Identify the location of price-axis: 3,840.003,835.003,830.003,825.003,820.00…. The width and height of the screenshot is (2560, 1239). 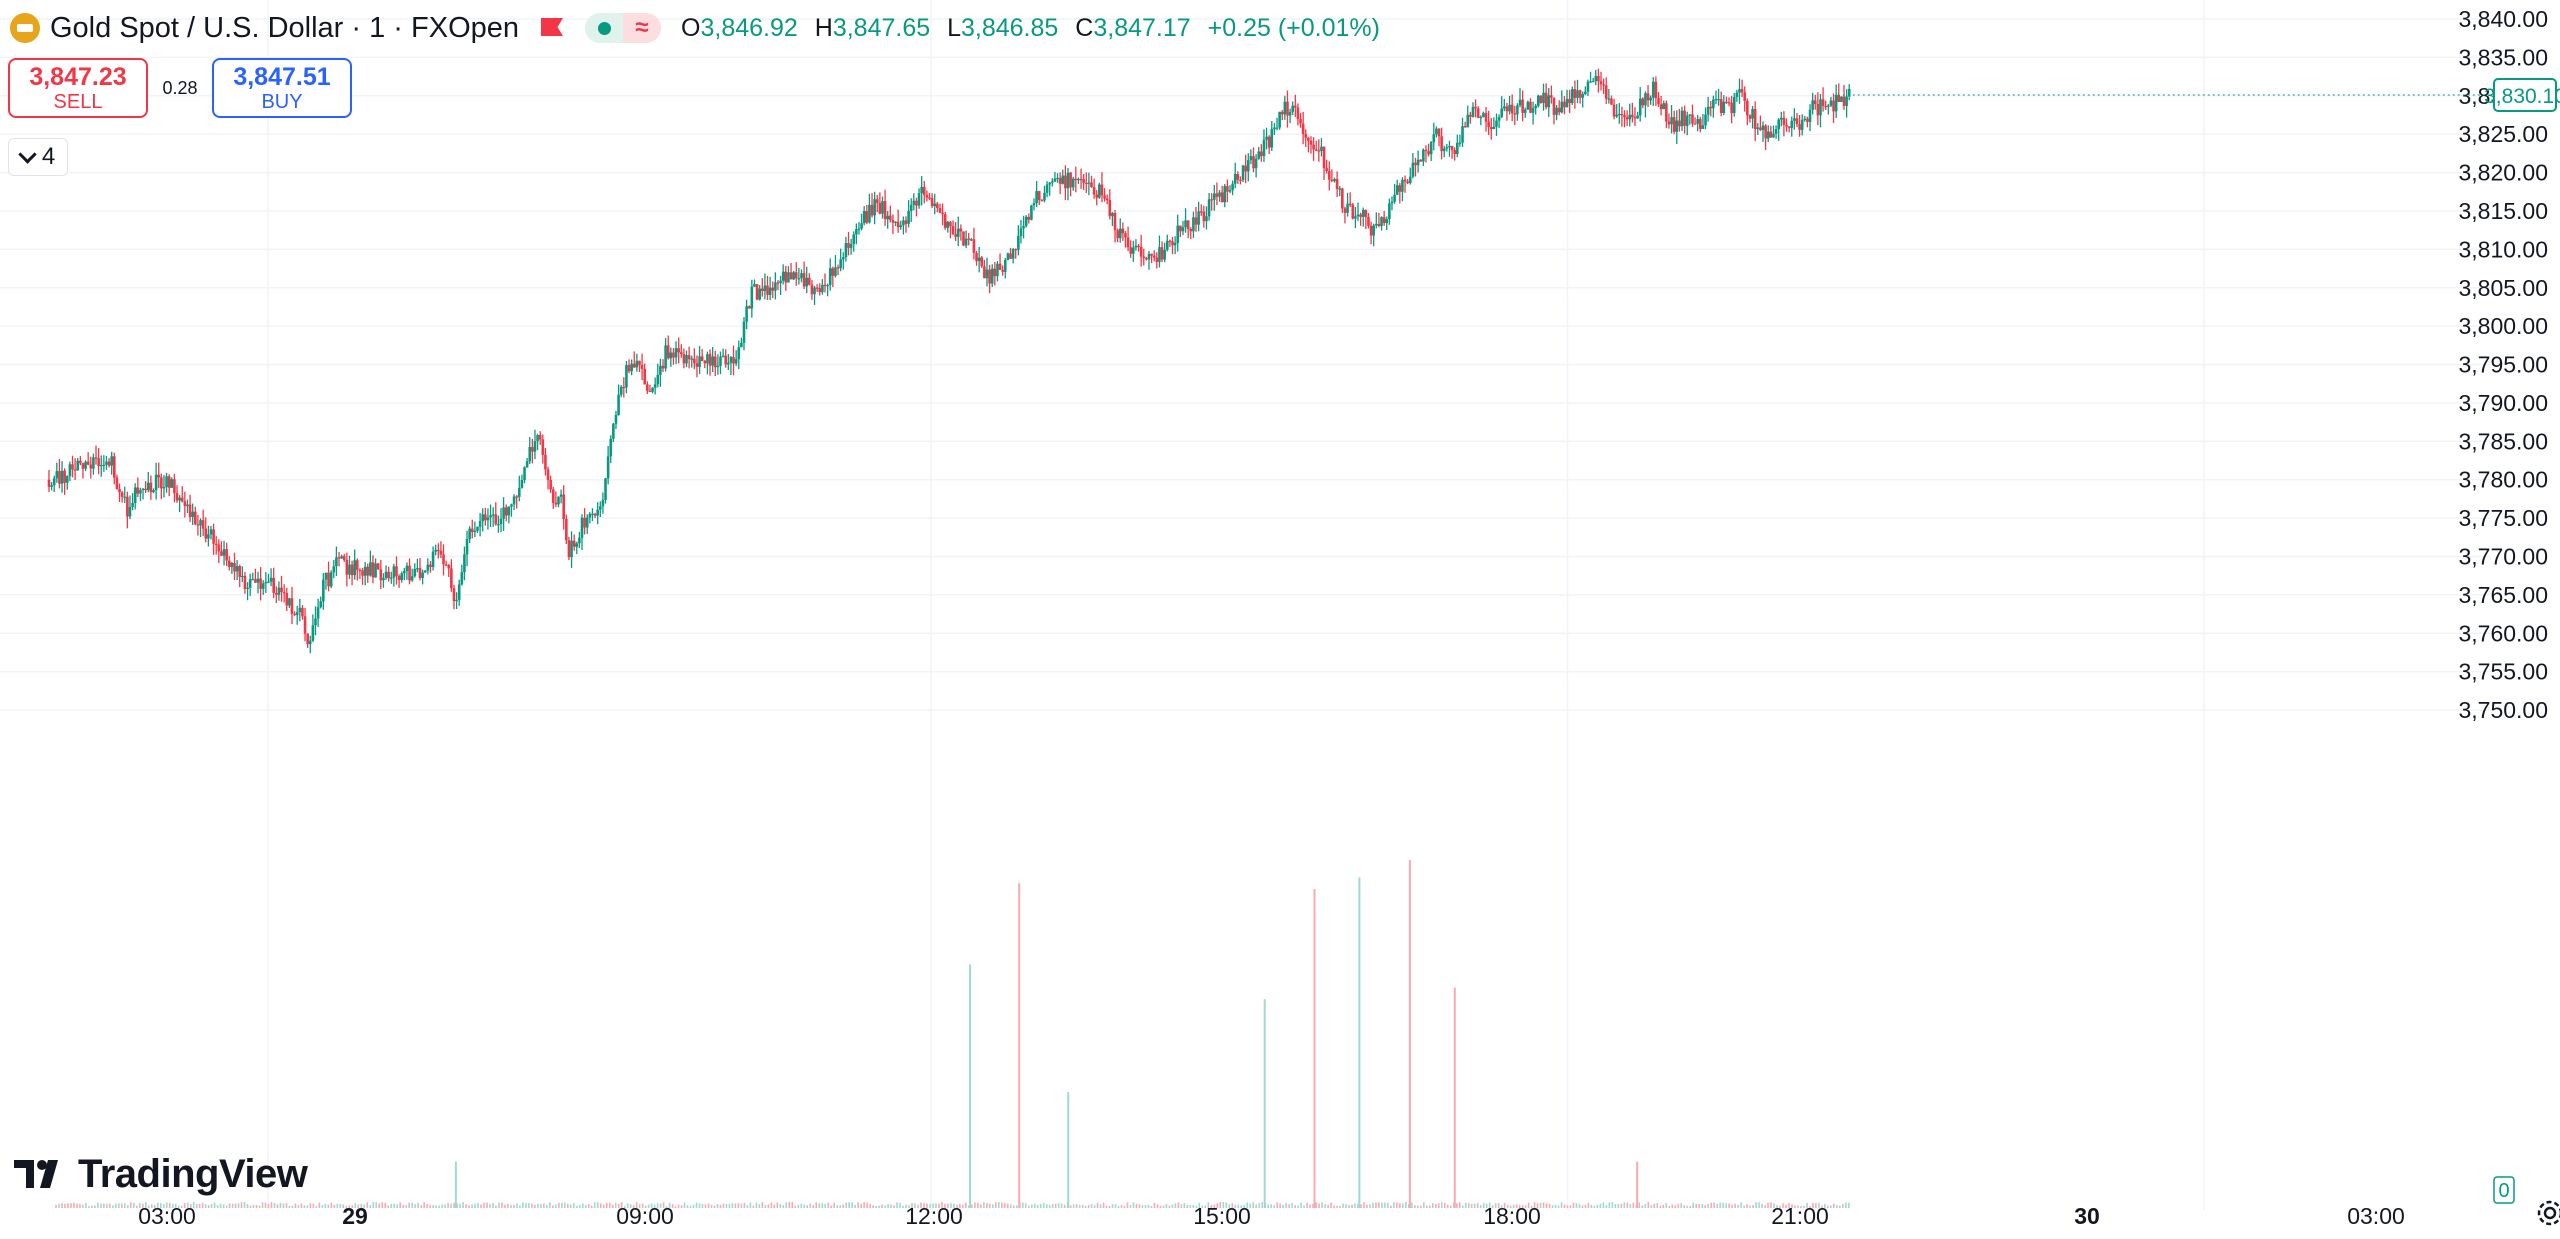
(2509, 619).